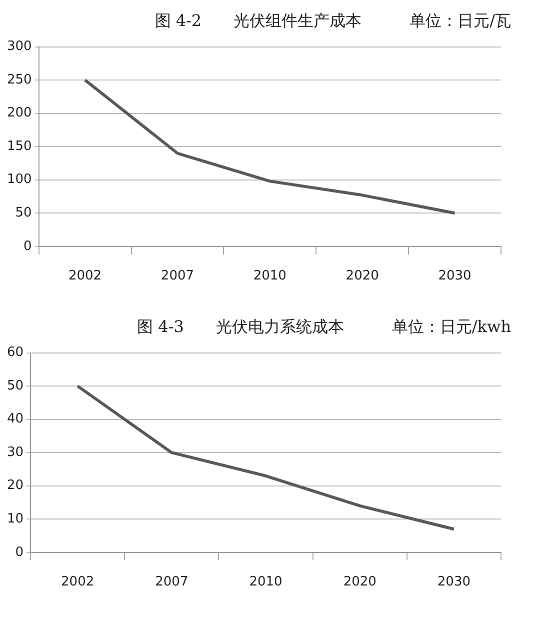  I want to click on y-tick-label: 100, so click(19, 180).